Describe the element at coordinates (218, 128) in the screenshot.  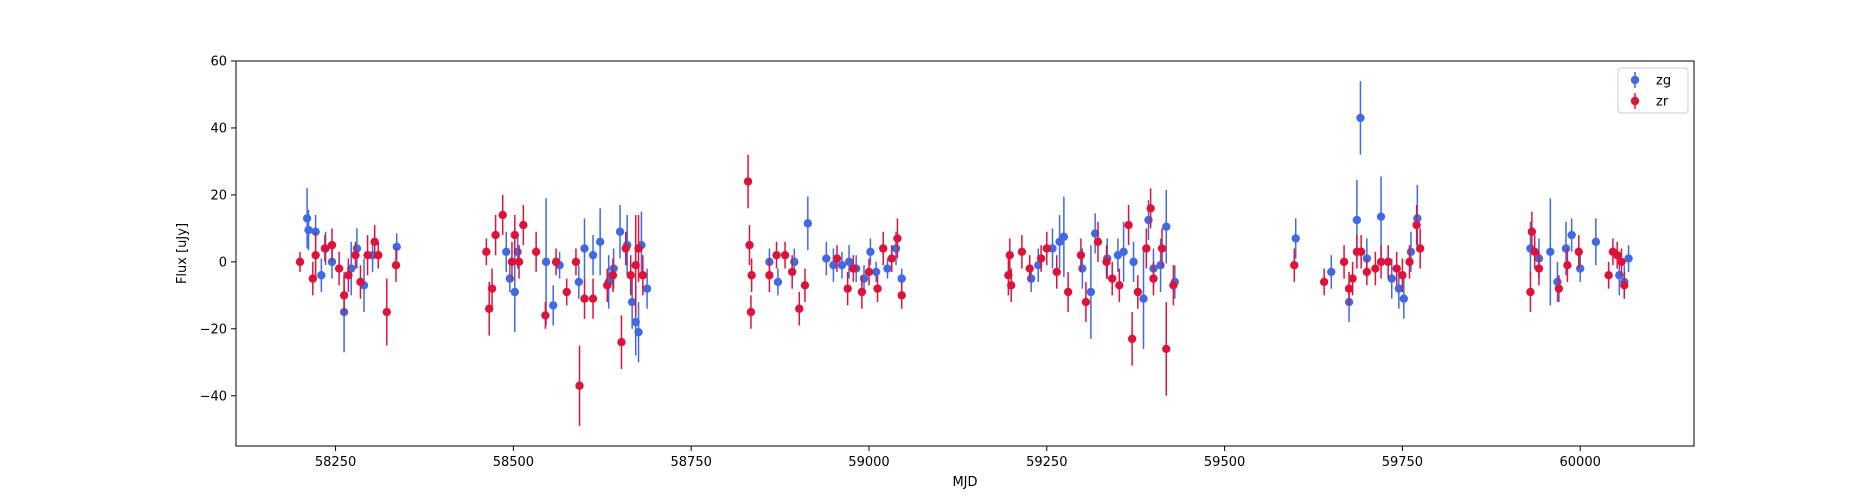
I see `y-tick-label: 40` at that location.